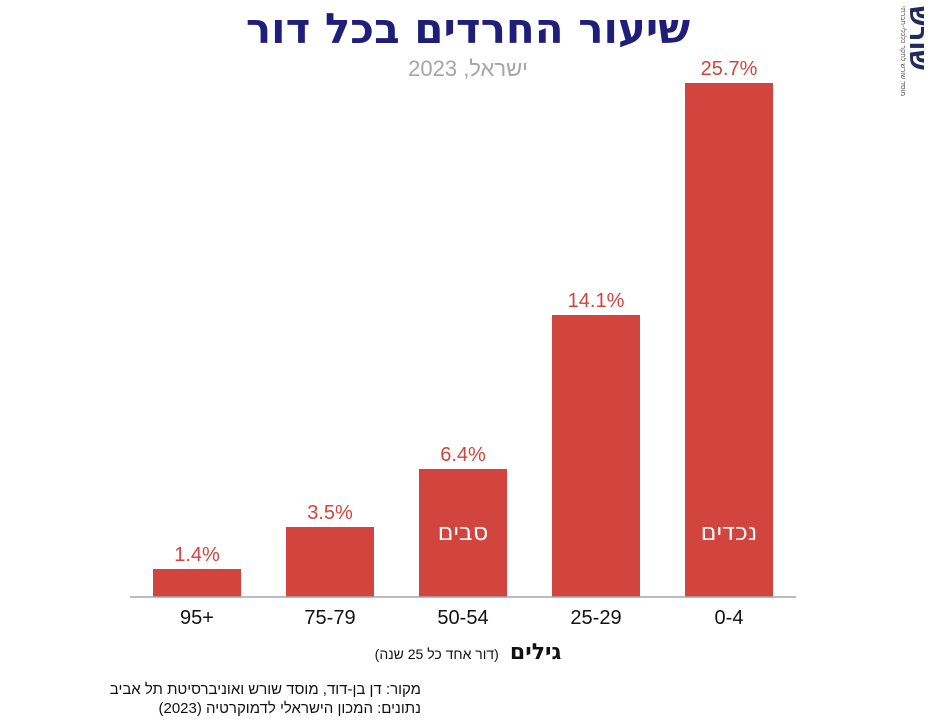 The width and height of the screenshot is (936, 722). What do you see at coordinates (330, 513) in the screenshot?
I see `bar-value-label: 3.5%` at bounding box center [330, 513].